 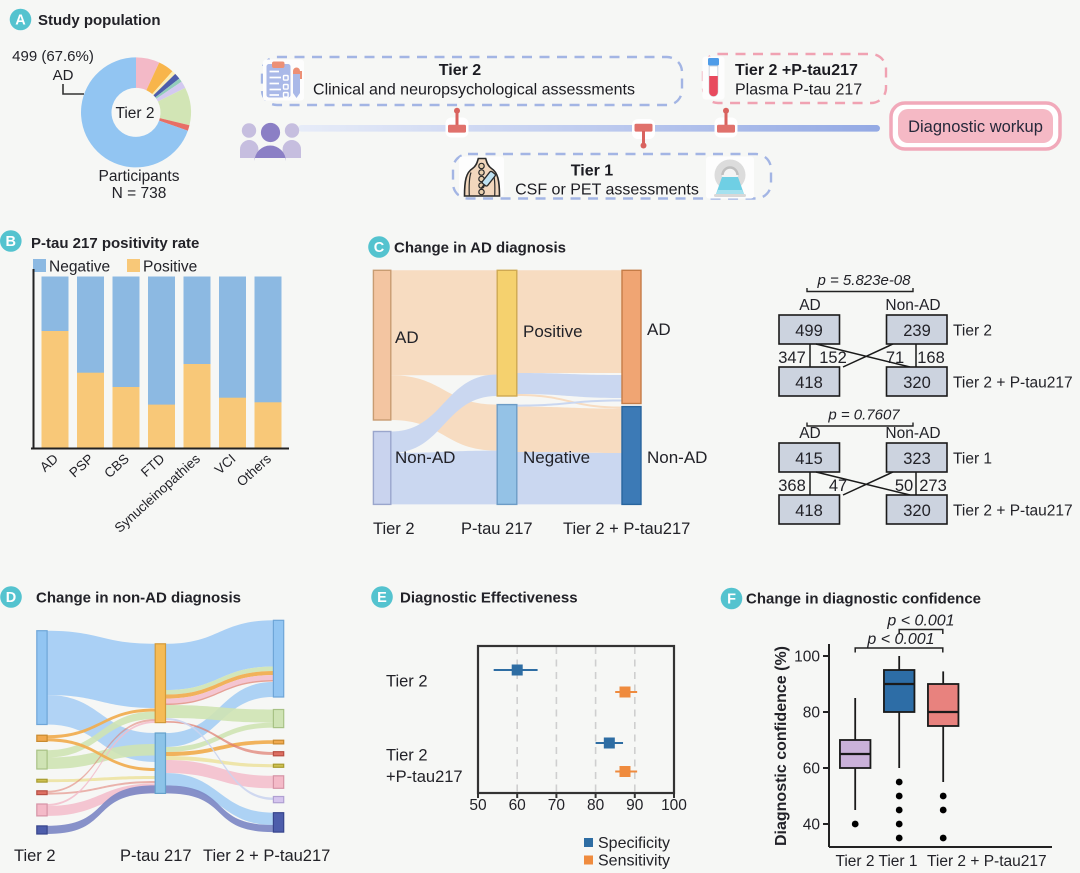 I want to click on svg-text: 168, so click(x=931, y=358).